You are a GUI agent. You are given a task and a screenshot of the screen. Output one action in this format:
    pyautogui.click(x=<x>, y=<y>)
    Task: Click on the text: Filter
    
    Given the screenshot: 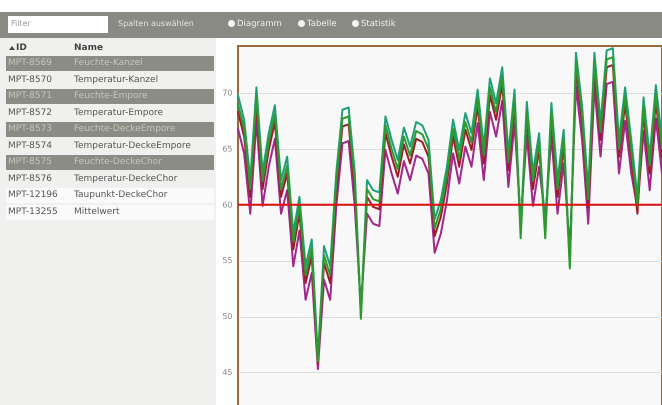 What is the action you would take?
    pyautogui.click(x=21, y=23)
    